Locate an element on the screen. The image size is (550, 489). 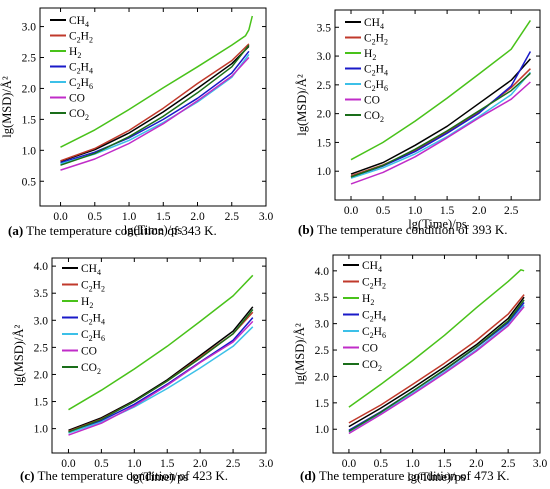
caption-a-letter: (a) is located at coordinates (15, 230).